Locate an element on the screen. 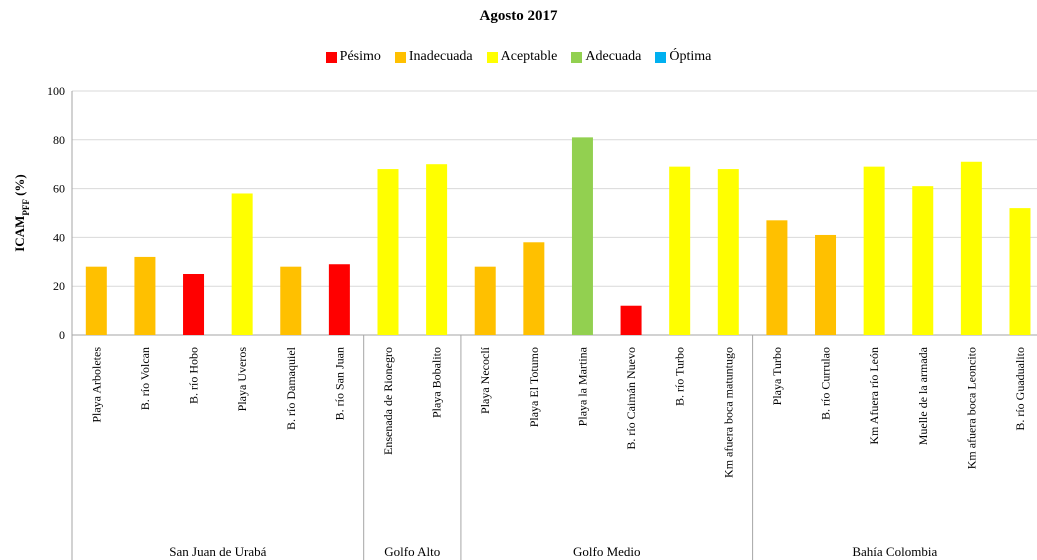 Image resolution: width=1037 pixels, height=560 pixels. y-tick-label: 0 is located at coordinates (62, 335).